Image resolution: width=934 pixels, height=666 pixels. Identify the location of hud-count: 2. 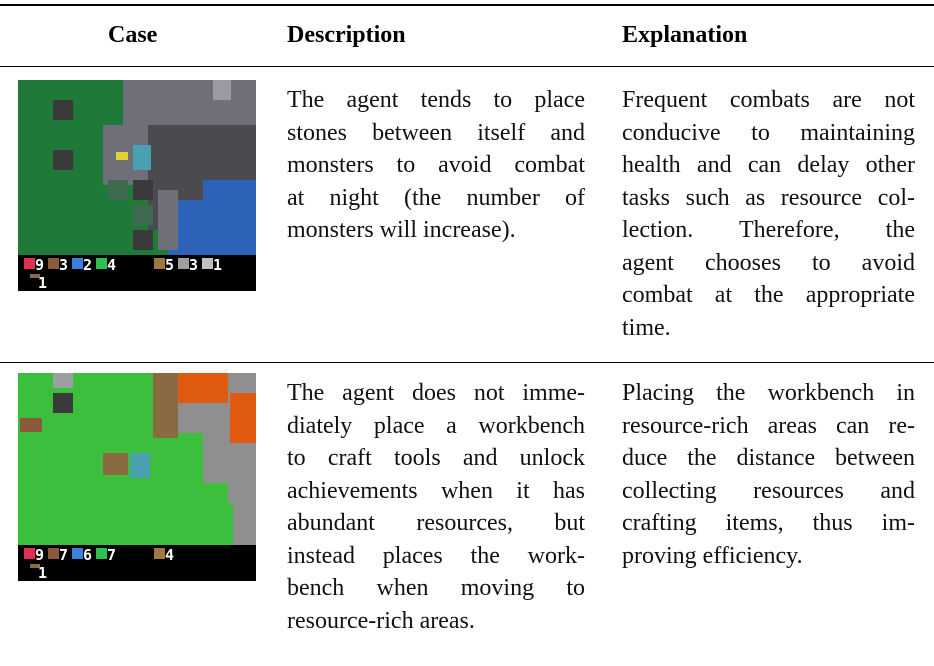
(87, 265).